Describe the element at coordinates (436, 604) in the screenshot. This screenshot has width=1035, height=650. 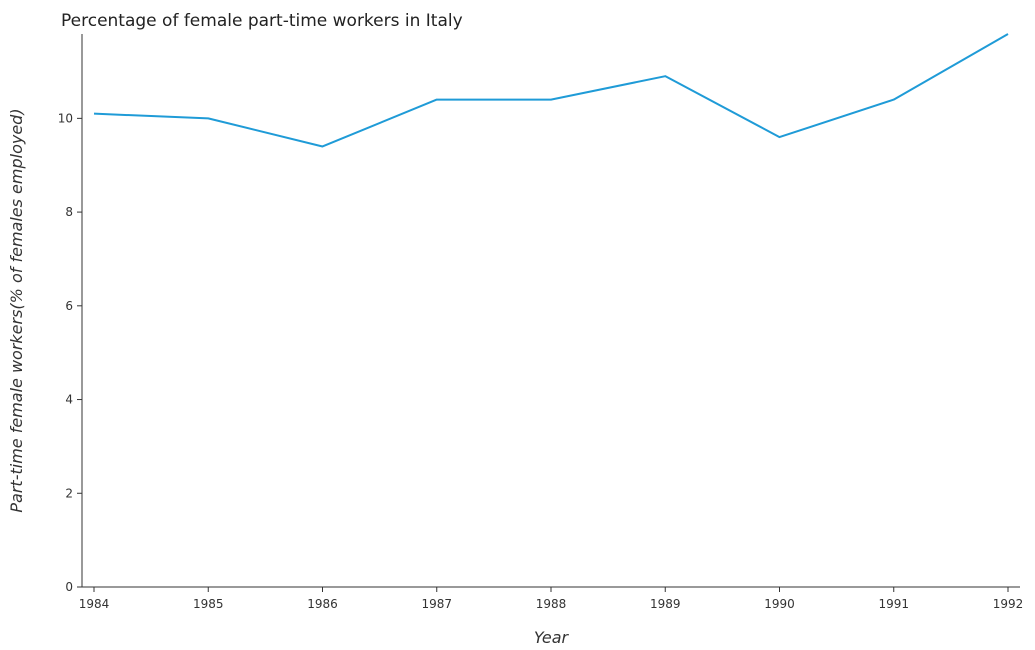
I see `x-tick-label: 1987` at that location.